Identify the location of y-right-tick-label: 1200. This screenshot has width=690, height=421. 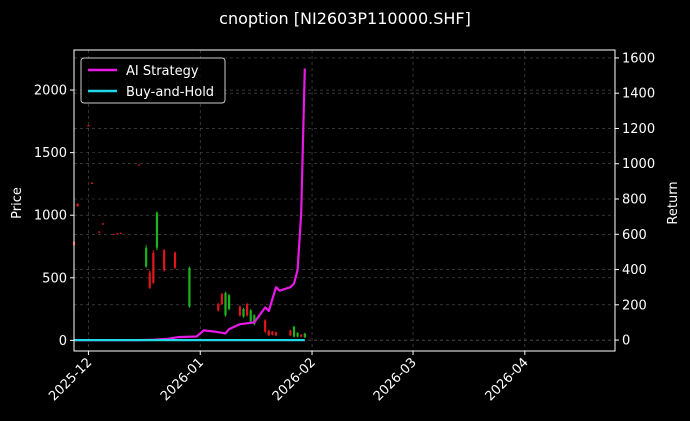
(638, 129).